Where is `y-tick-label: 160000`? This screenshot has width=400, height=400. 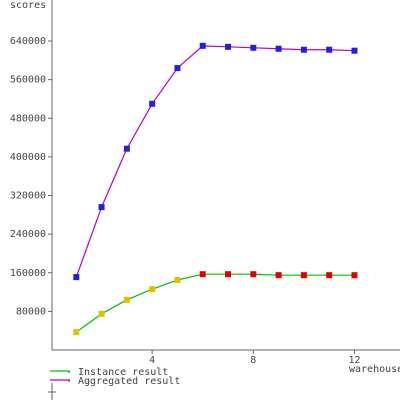
y-tick-label: 160000 is located at coordinates (28, 273).